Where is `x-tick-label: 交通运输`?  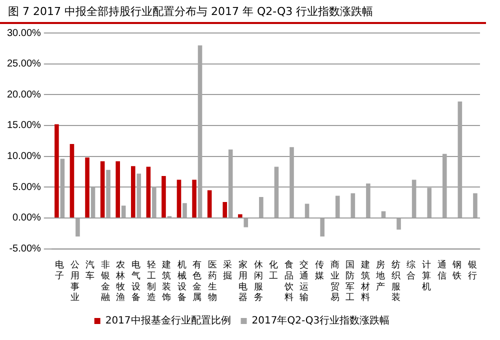 x-tick-label: 交通运输 is located at coordinates (304, 281).